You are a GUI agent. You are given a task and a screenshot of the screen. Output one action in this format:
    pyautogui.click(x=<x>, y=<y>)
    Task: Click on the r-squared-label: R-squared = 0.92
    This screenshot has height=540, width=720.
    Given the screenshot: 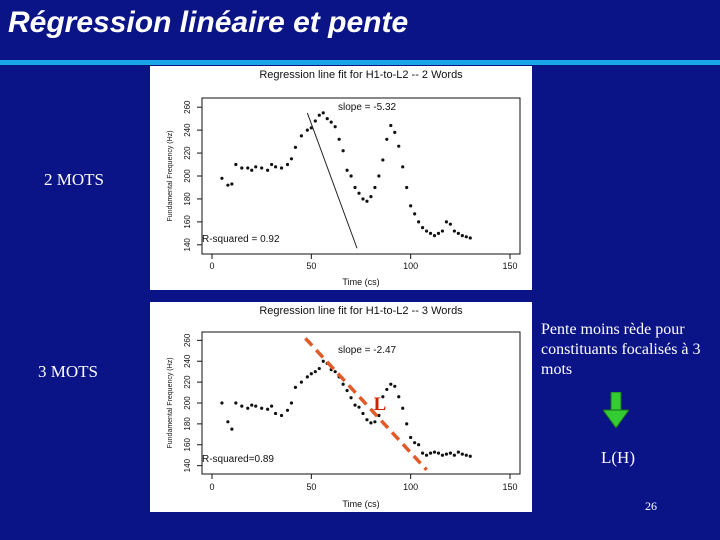 What is the action you would take?
    pyautogui.click(x=241, y=239)
    